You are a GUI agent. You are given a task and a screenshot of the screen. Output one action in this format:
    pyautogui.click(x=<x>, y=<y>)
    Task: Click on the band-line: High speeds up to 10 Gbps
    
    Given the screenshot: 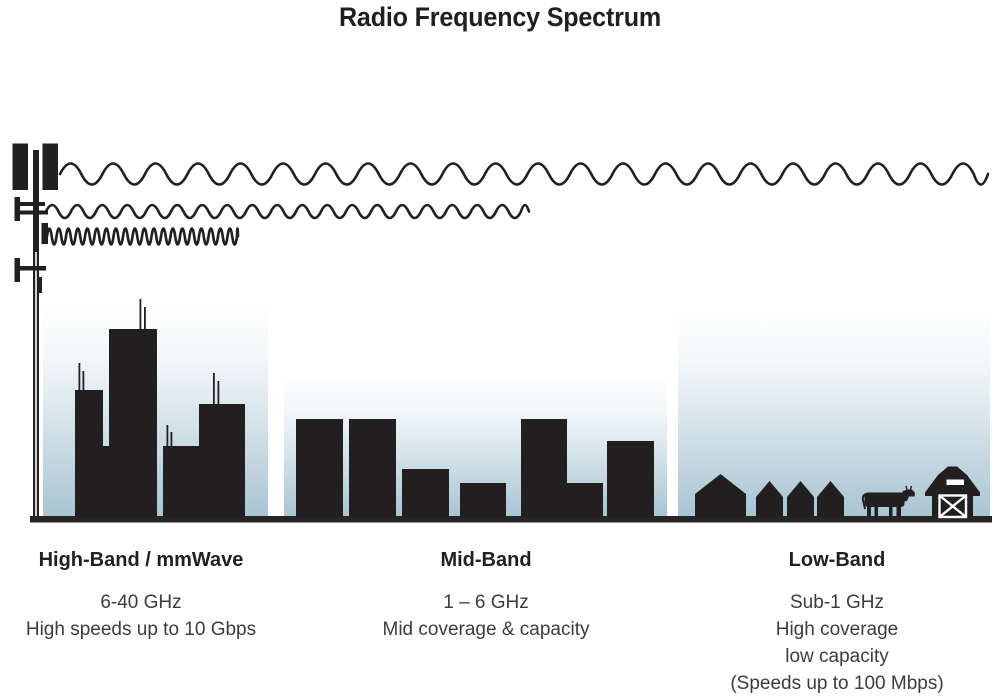 What is the action you would take?
    pyautogui.click(x=141, y=629)
    